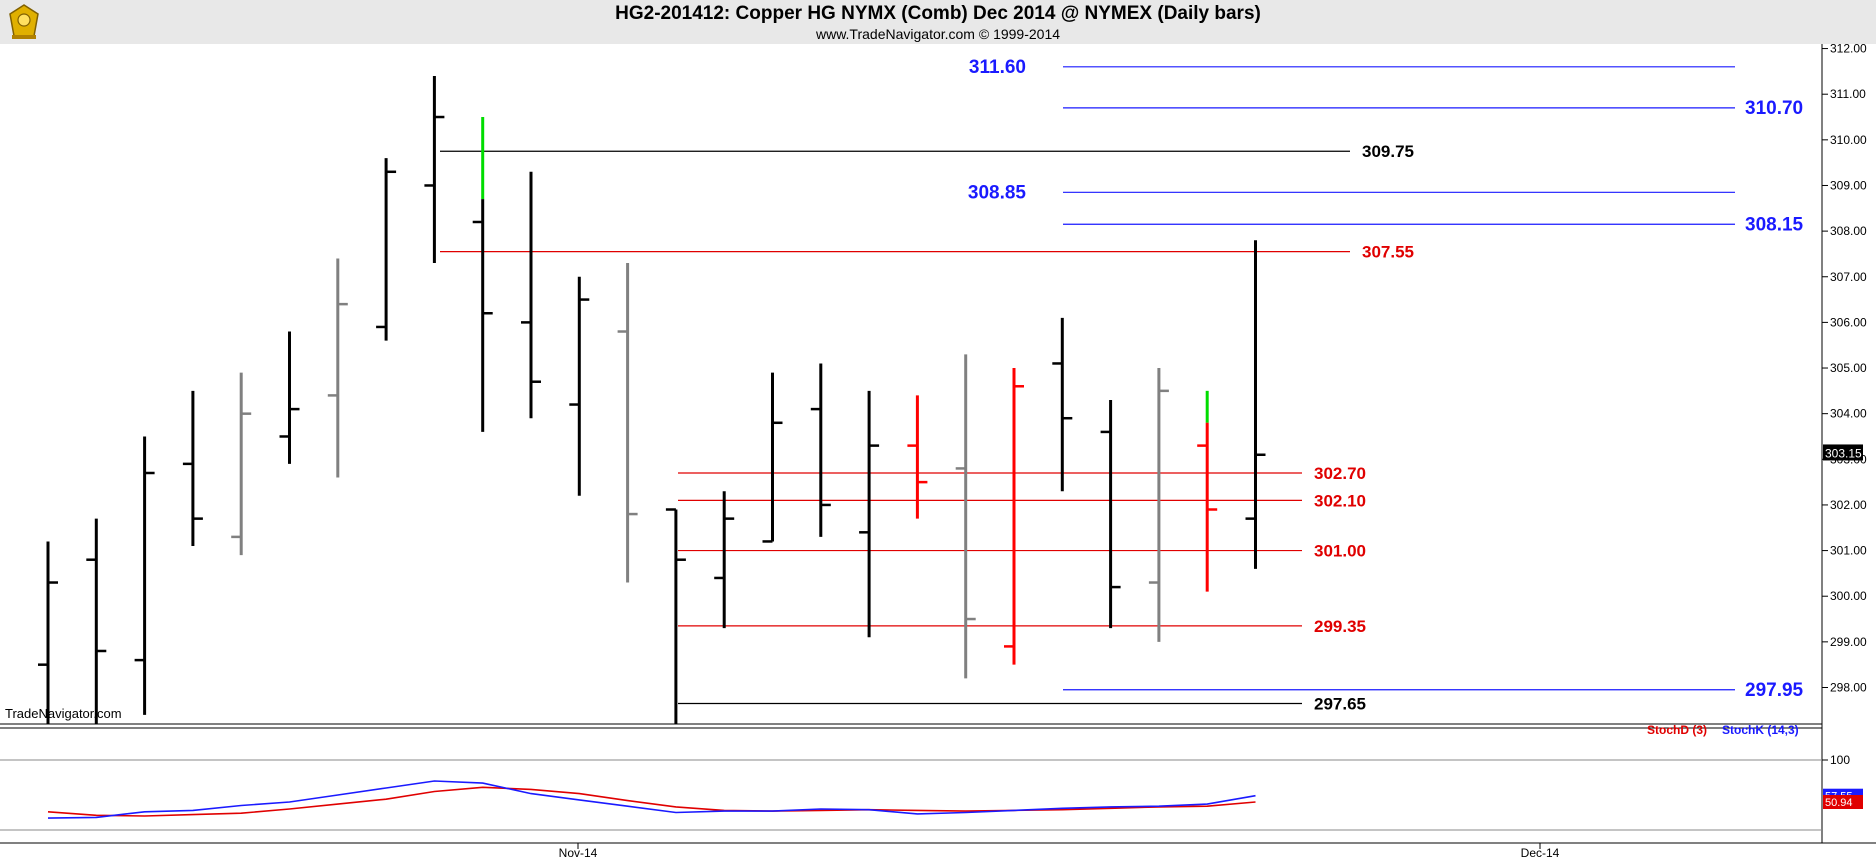 This screenshot has width=1876, height=863. What do you see at coordinates (1540, 853) in the screenshot?
I see `x-tick-label: Dec-14` at bounding box center [1540, 853].